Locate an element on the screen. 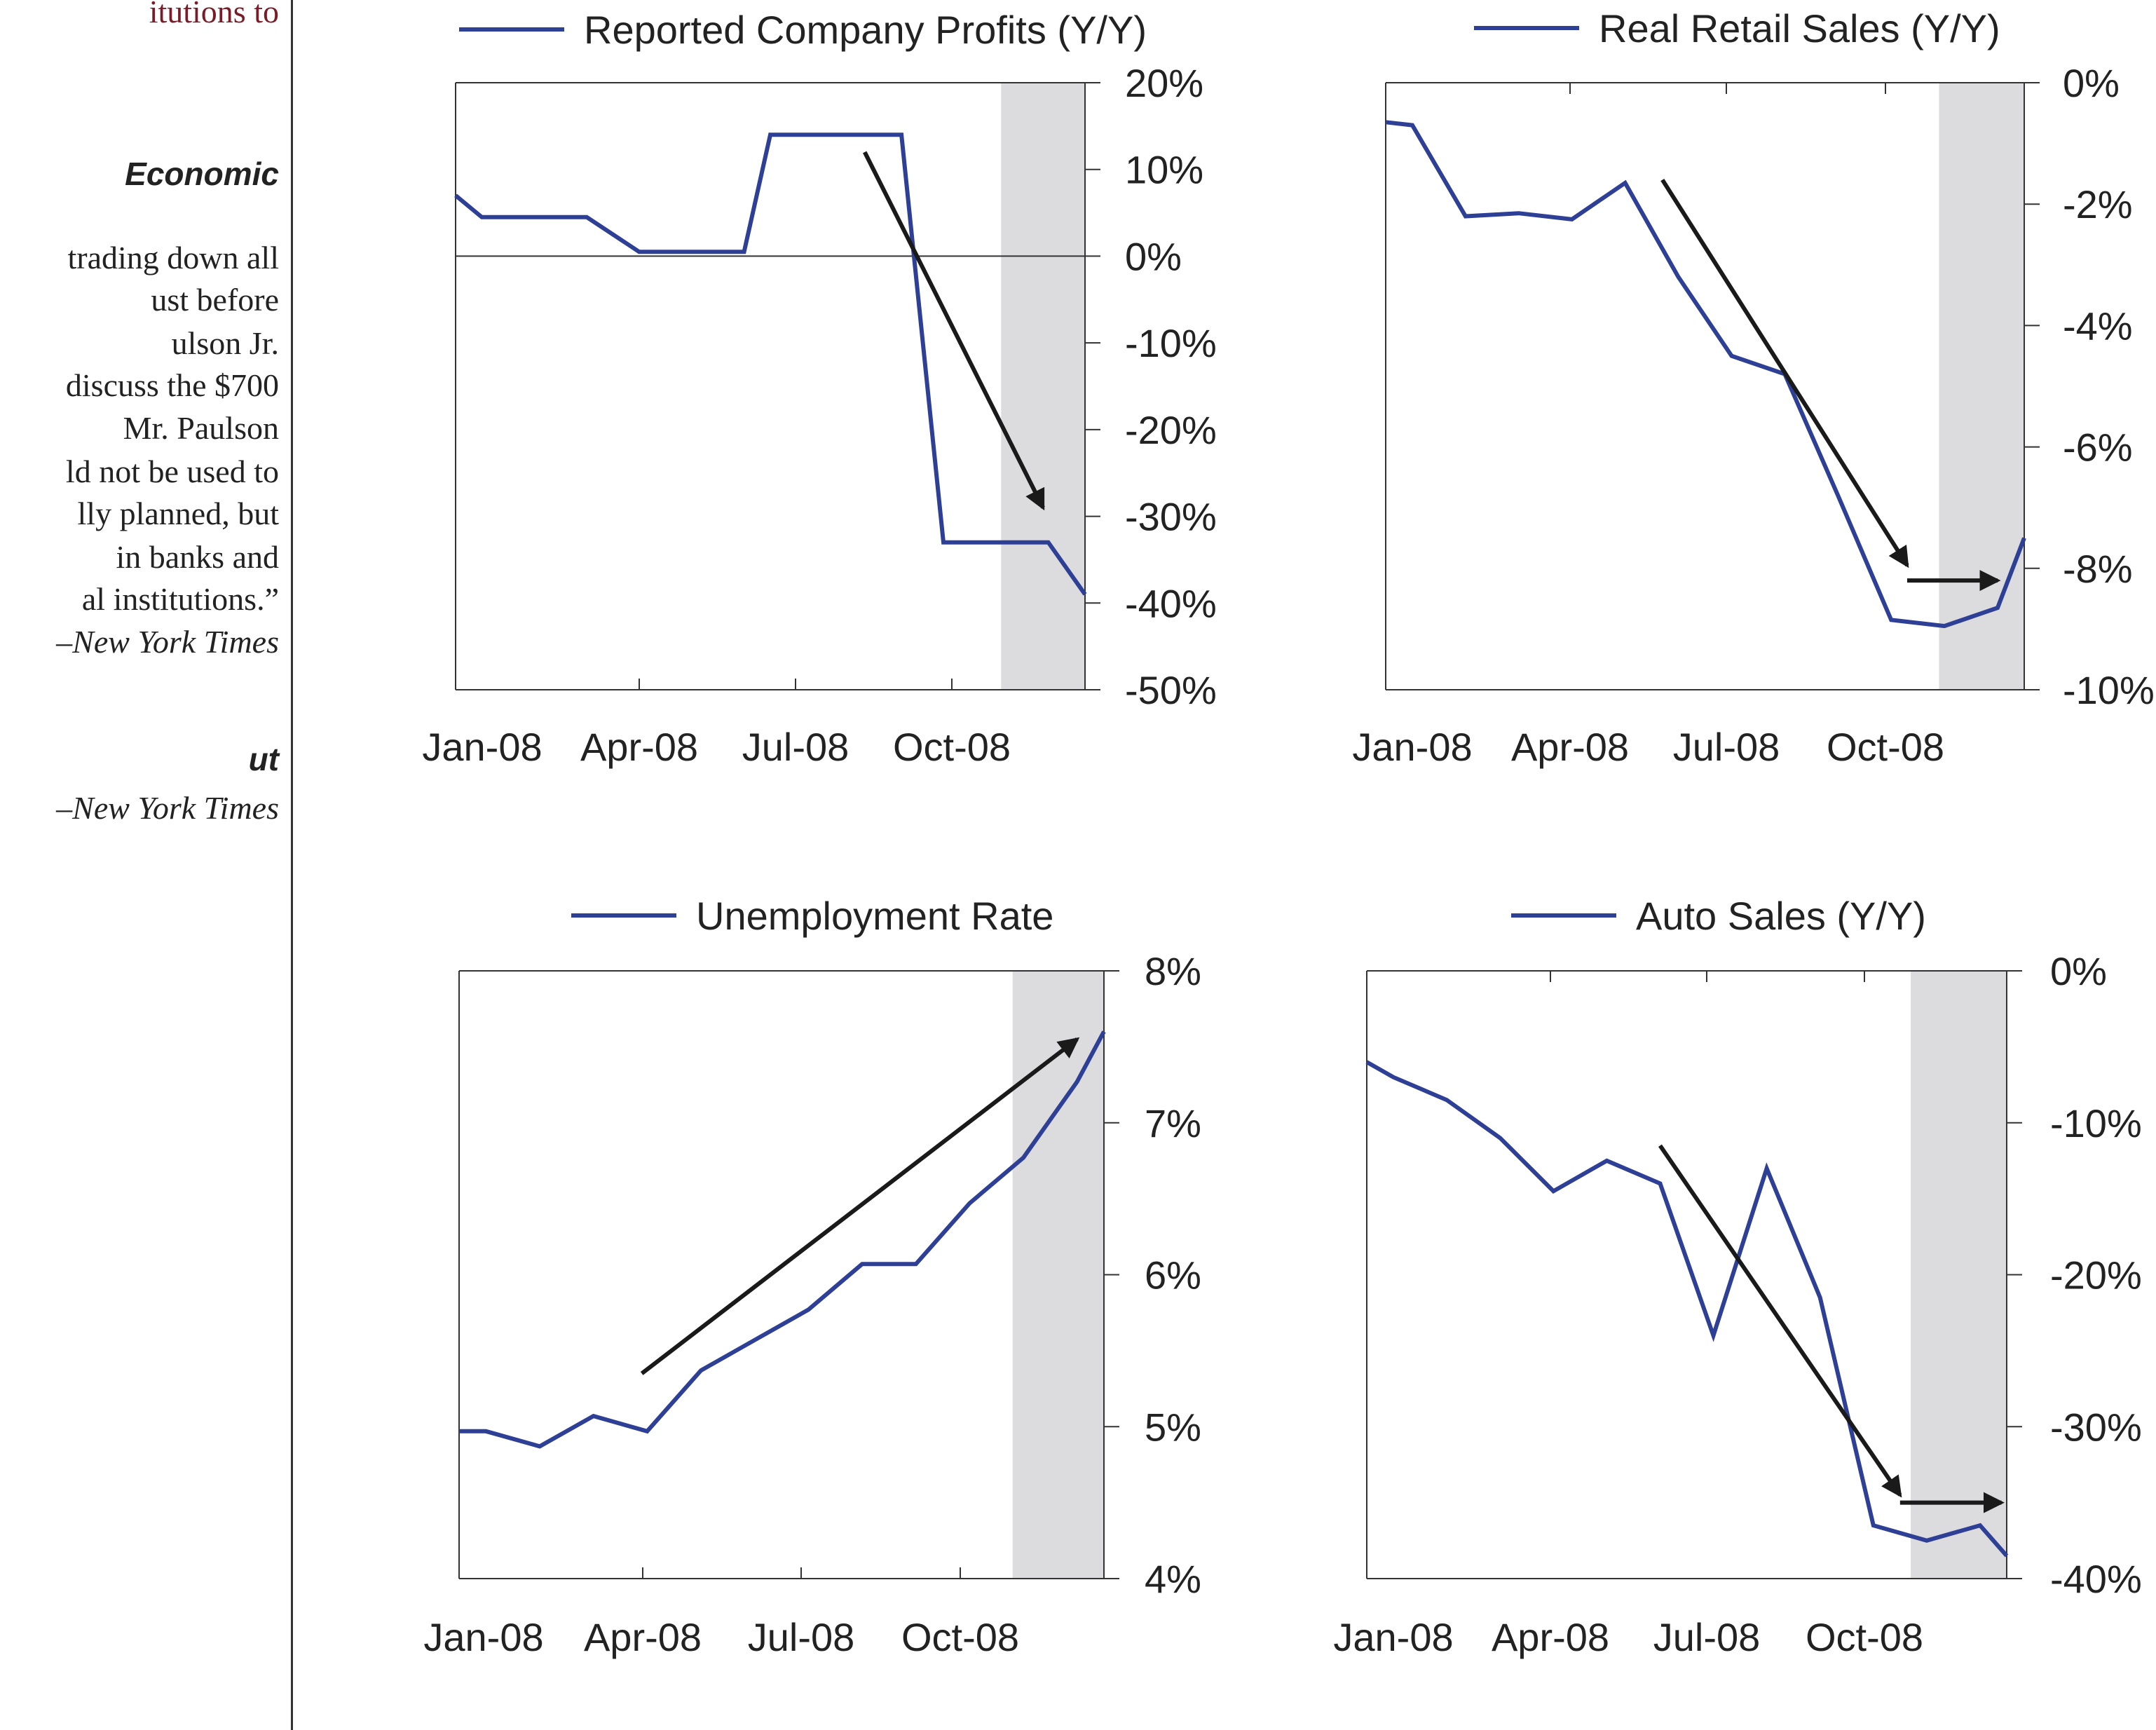  sidebar-heading: ut is located at coordinates (263, 759).